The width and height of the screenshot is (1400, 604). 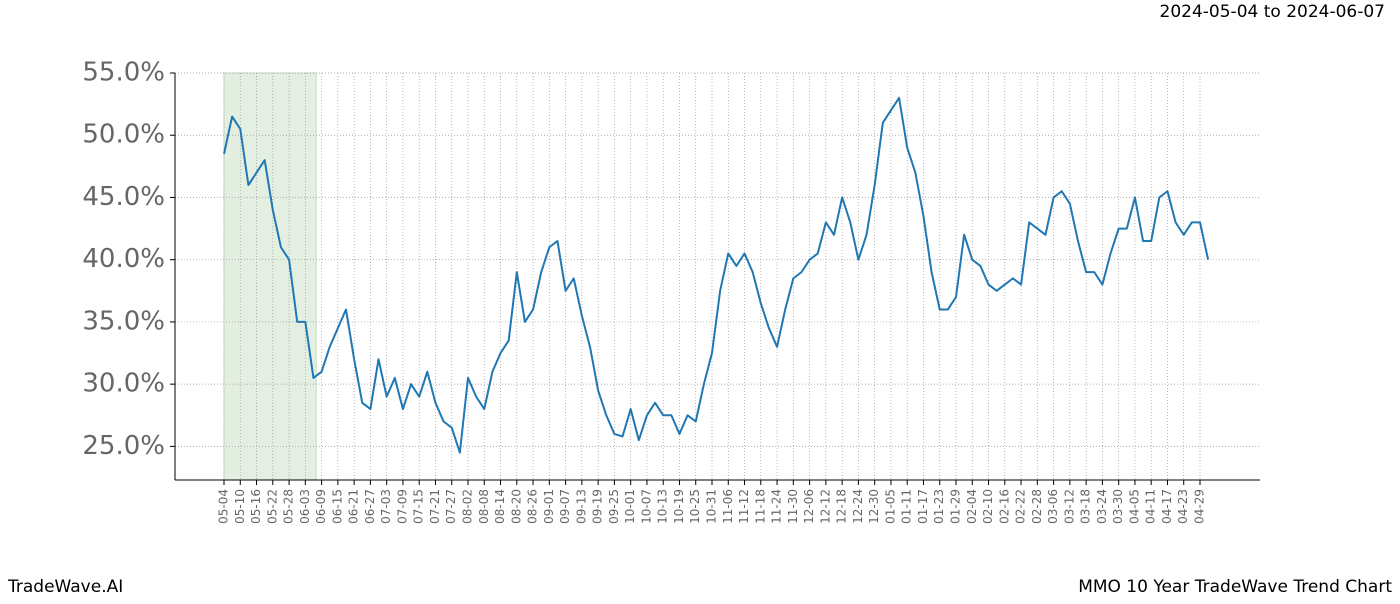 What do you see at coordinates (256, 506) in the screenshot?
I see `x-tick-label: 05-16` at bounding box center [256, 506].